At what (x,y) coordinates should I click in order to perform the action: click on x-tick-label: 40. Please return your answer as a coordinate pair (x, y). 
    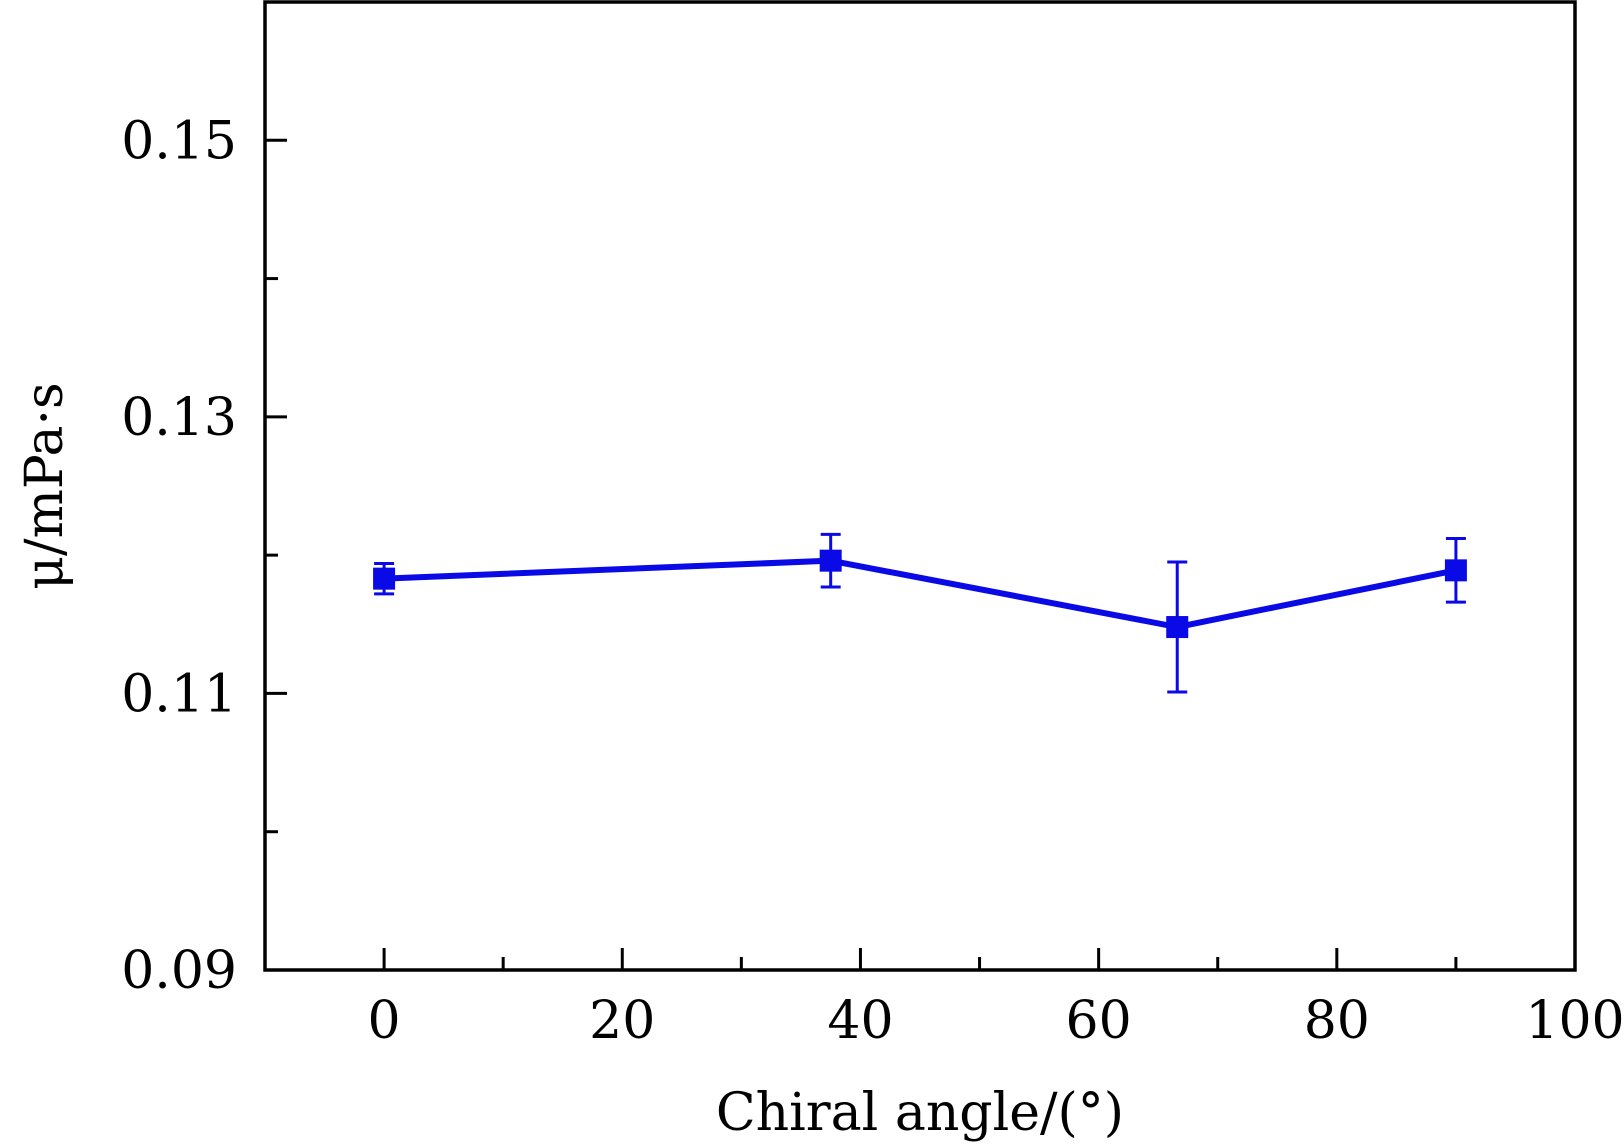
    Looking at the image, I should click on (860, 1021).